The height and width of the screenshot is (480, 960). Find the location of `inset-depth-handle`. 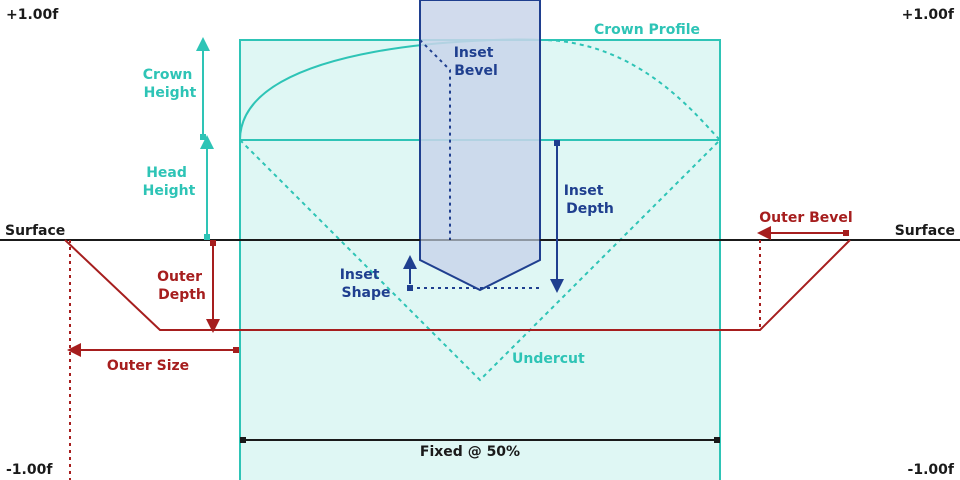

inset-depth-handle is located at coordinates (557, 143).